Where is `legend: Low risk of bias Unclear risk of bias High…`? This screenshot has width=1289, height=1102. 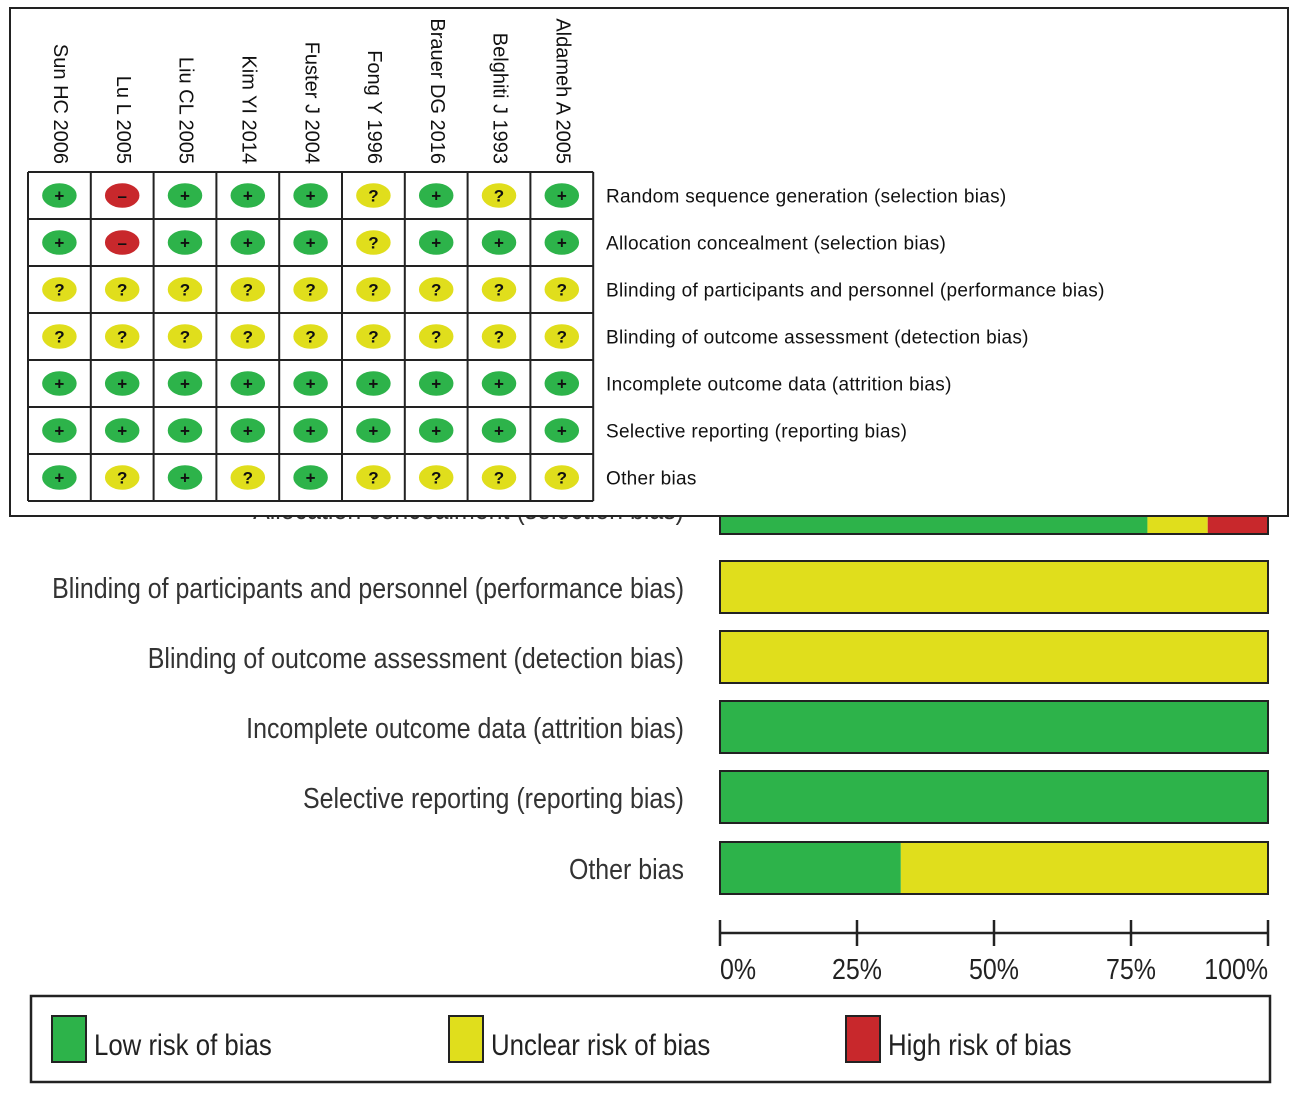
legend: Low risk of bias Unclear risk of bias High… is located at coordinates (650, 1039).